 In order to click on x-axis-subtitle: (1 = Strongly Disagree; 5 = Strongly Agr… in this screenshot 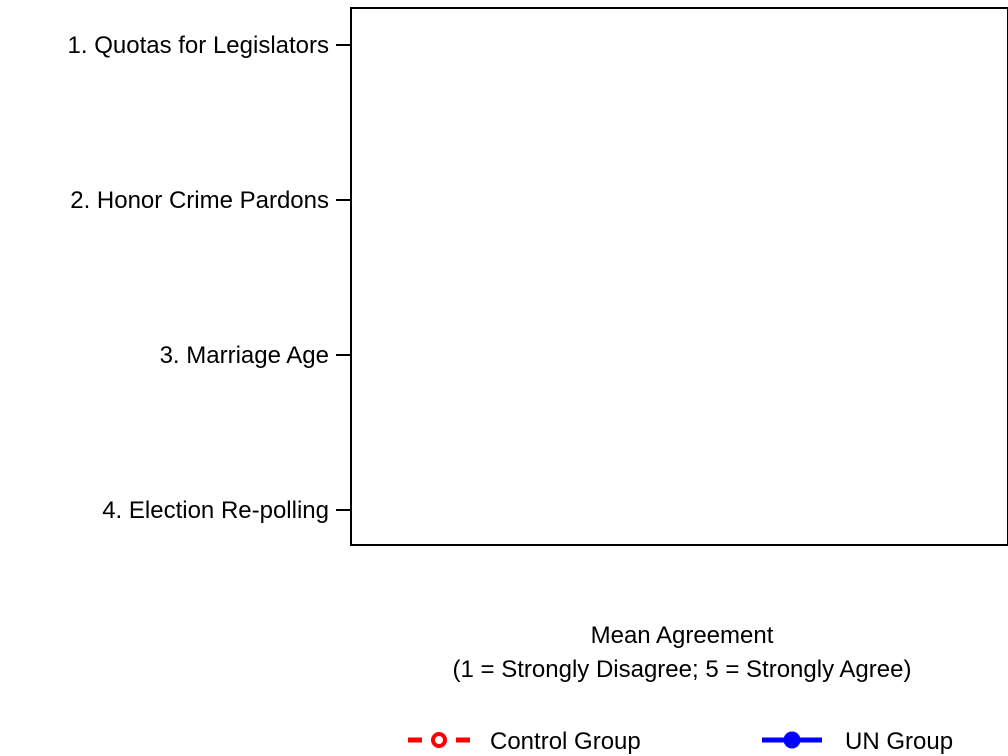, I will do `click(682, 669)`.